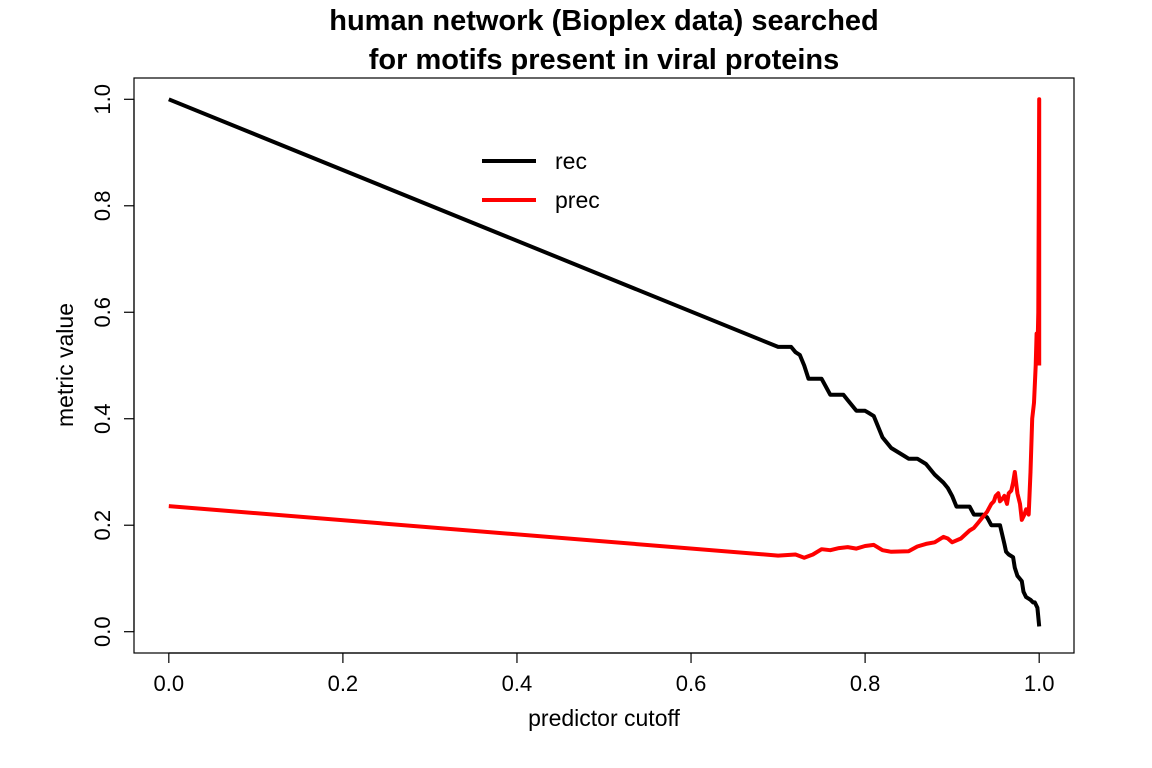  What do you see at coordinates (102, 631) in the screenshot?
I see `y-tick-label: 0.0` at bounding box center [102, 631].